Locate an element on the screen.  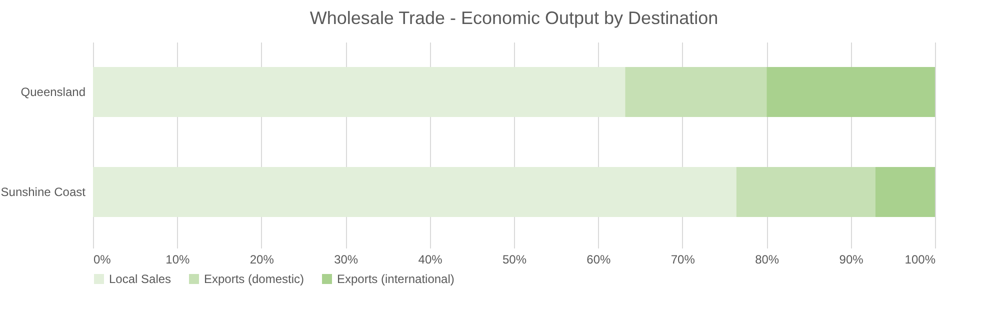
legend-label: Exports (international) is located at coordinates (395, 279).